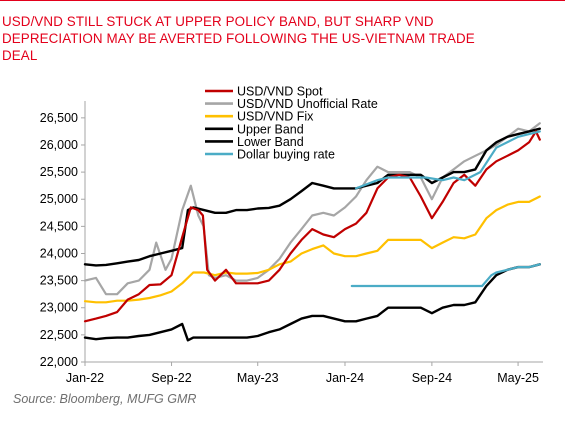 This screenshot has width=565, height=423. I want to click on y-tick-label: 25,000, so click(59, 199).